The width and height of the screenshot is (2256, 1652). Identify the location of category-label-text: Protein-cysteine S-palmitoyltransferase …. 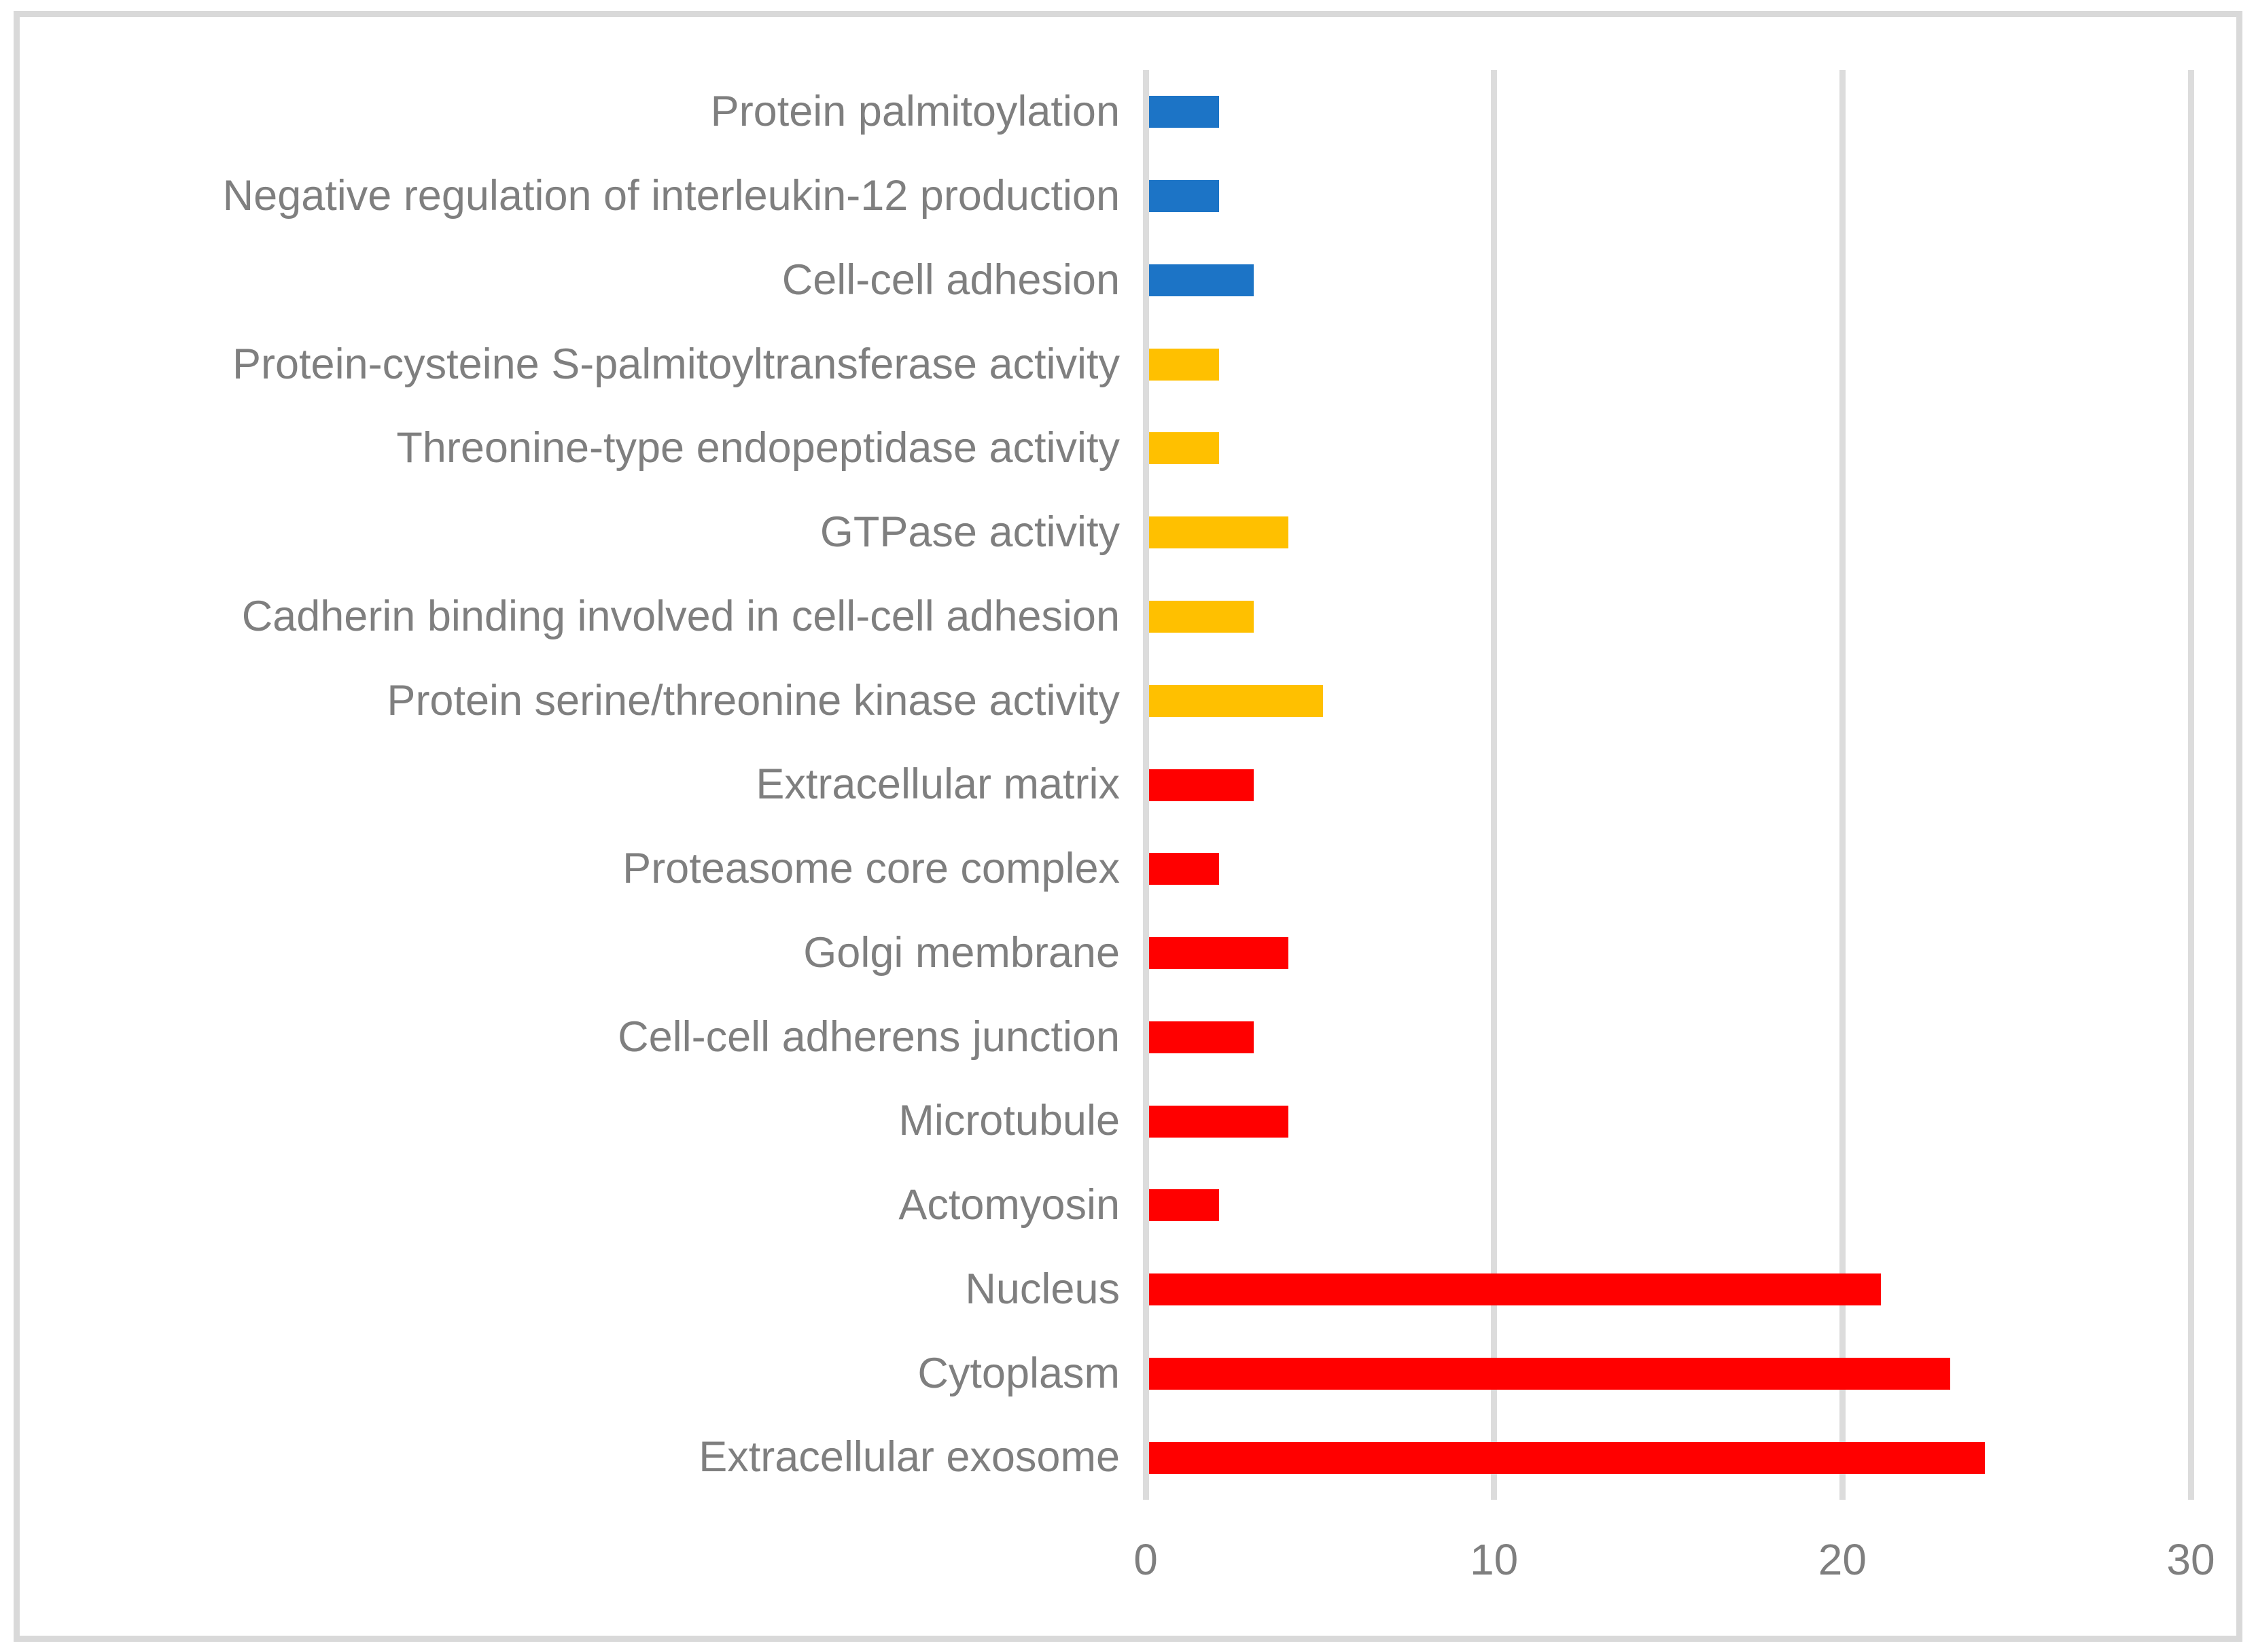
(676, 364).